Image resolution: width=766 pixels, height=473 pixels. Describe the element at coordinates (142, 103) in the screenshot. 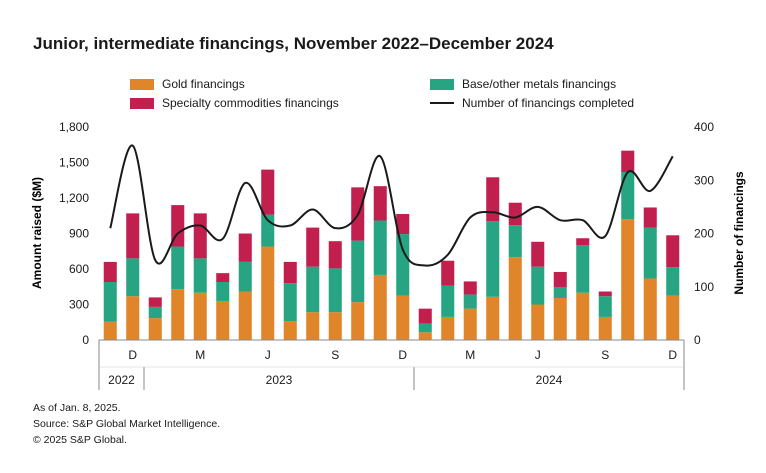

I see `legend-specialty-swatch` at that location.